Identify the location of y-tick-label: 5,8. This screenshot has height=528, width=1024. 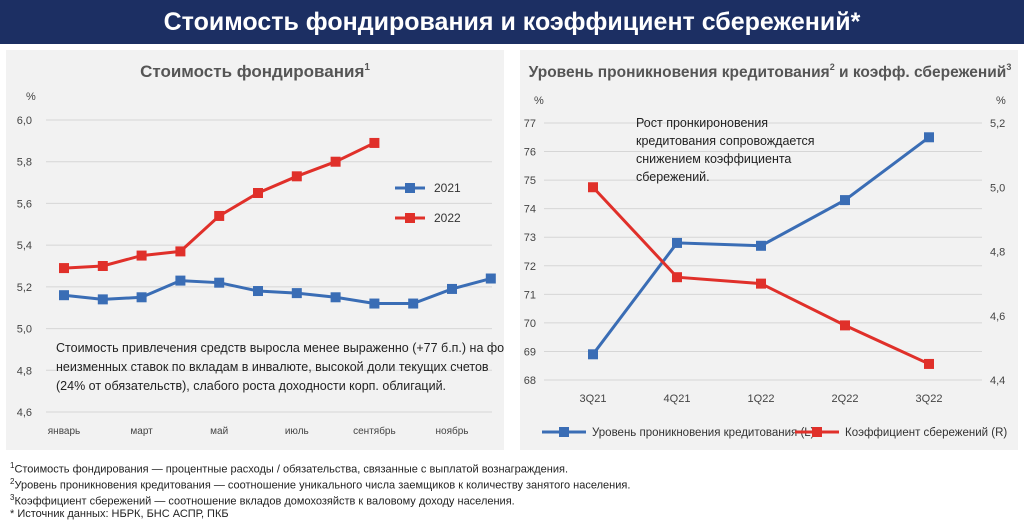
(24, 163).